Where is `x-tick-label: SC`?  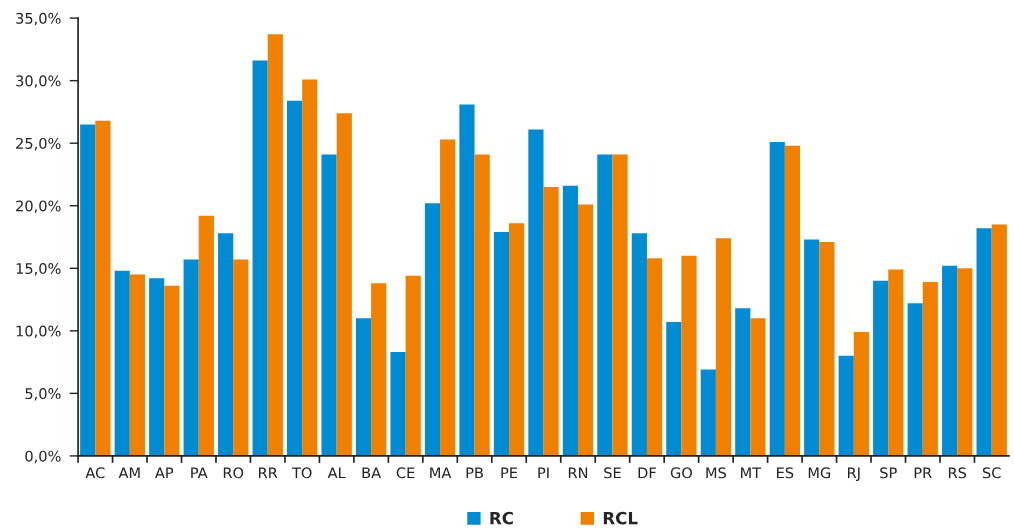
x-tick-label: SC is located at coordinates (991, 473).